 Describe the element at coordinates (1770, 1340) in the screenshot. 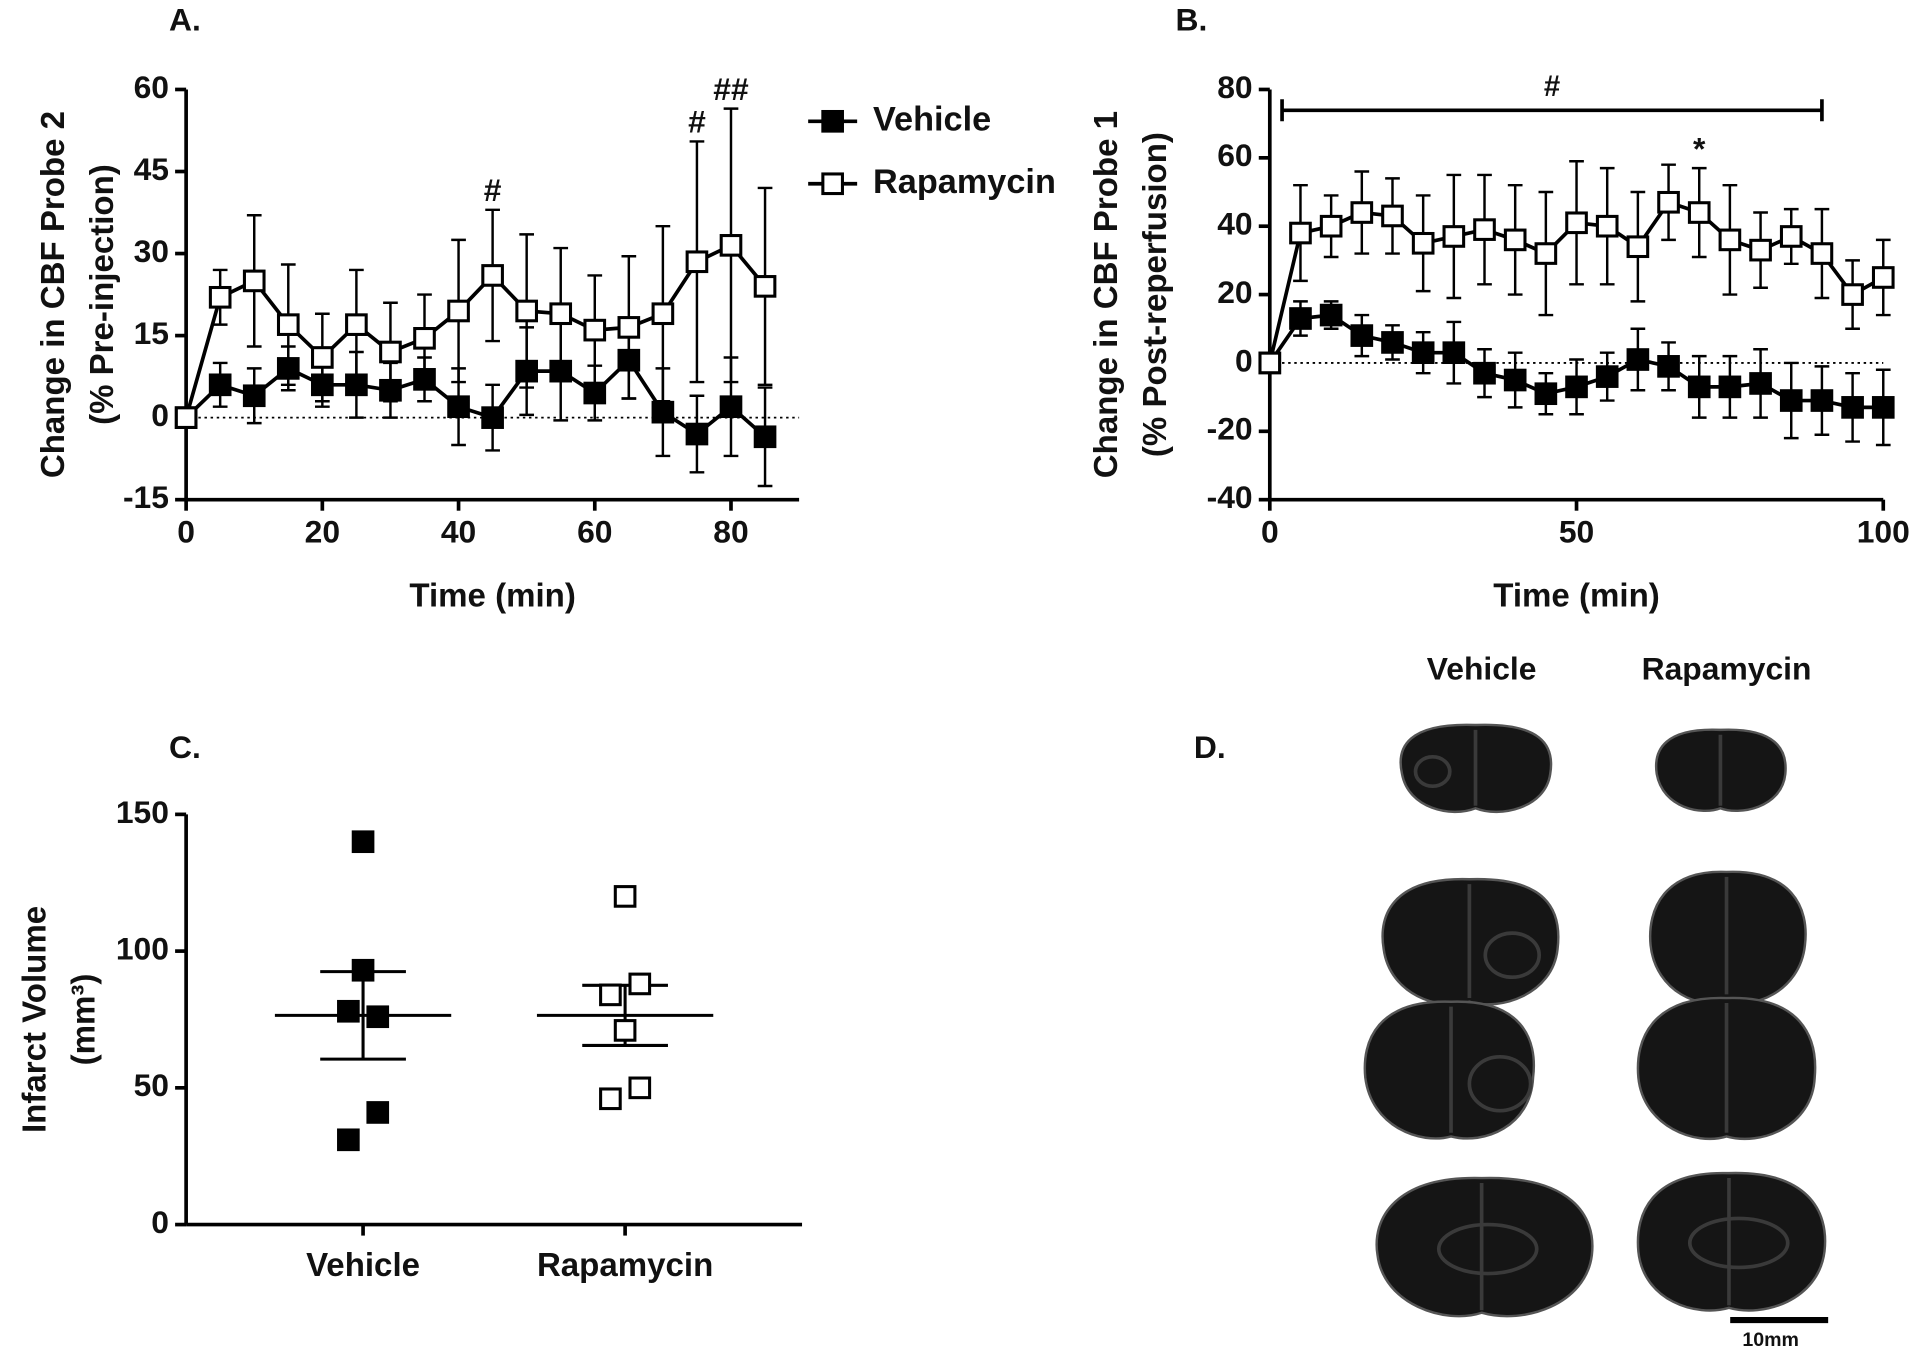

I see `scale-bar-label: 10mm` at that location.